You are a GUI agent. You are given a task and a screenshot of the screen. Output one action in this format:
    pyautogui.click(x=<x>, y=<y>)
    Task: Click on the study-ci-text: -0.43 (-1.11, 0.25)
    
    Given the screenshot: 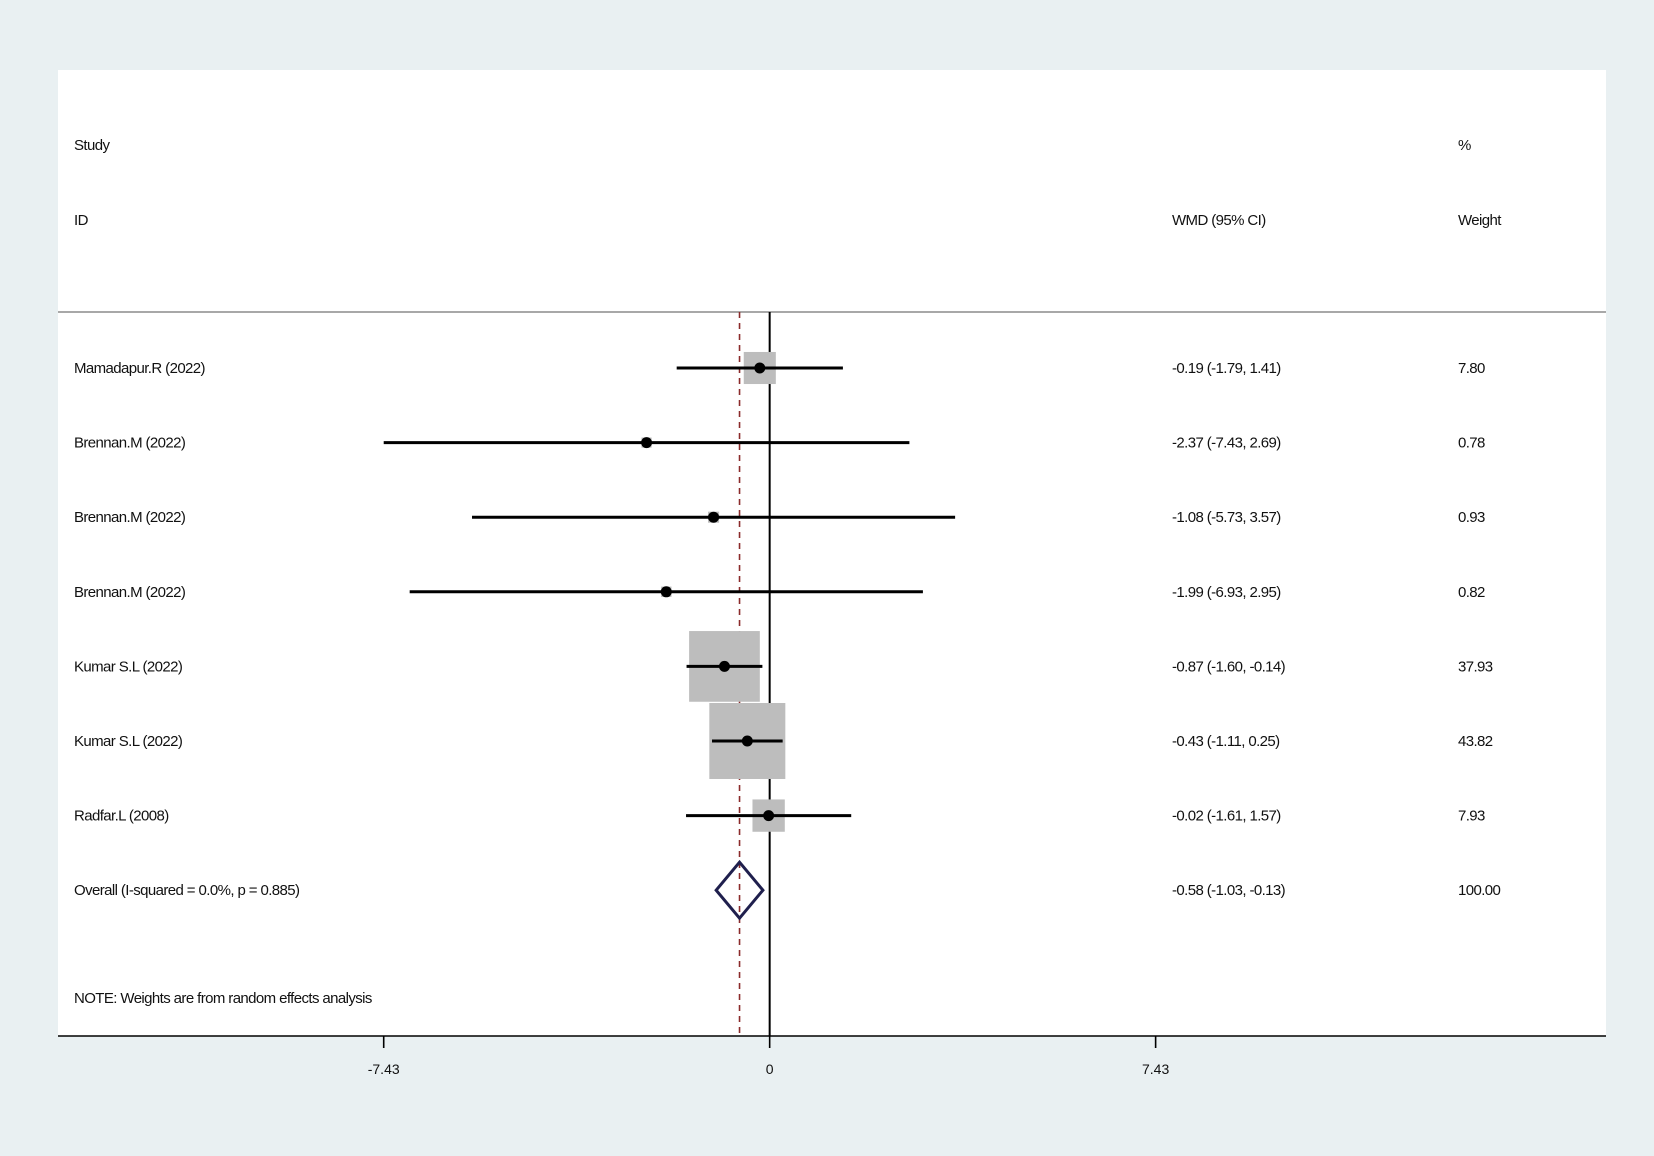 What is the action you would take?
    pyautogui.click(x=1226, y=741)
    